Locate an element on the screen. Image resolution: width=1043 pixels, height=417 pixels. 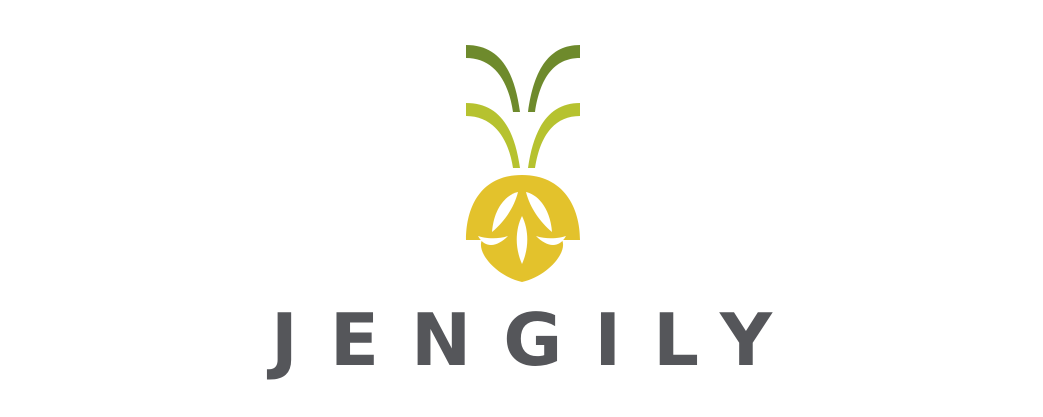
pineapple-leaf-logo-icon is located at coordinates (523, 163).